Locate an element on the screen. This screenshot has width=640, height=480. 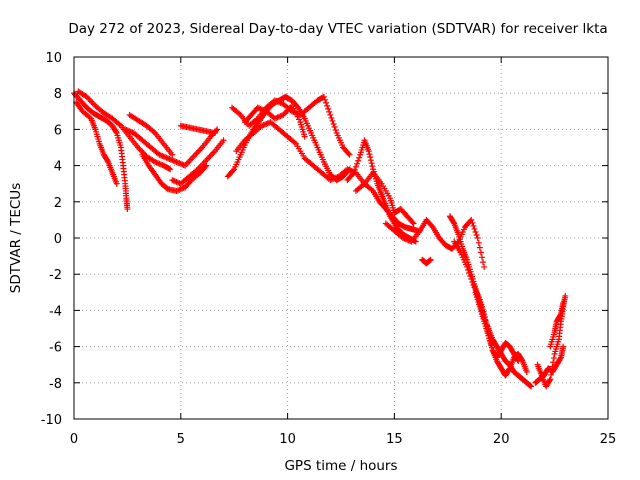
y-tick-label: 2 is located at coordinates (58, 203).